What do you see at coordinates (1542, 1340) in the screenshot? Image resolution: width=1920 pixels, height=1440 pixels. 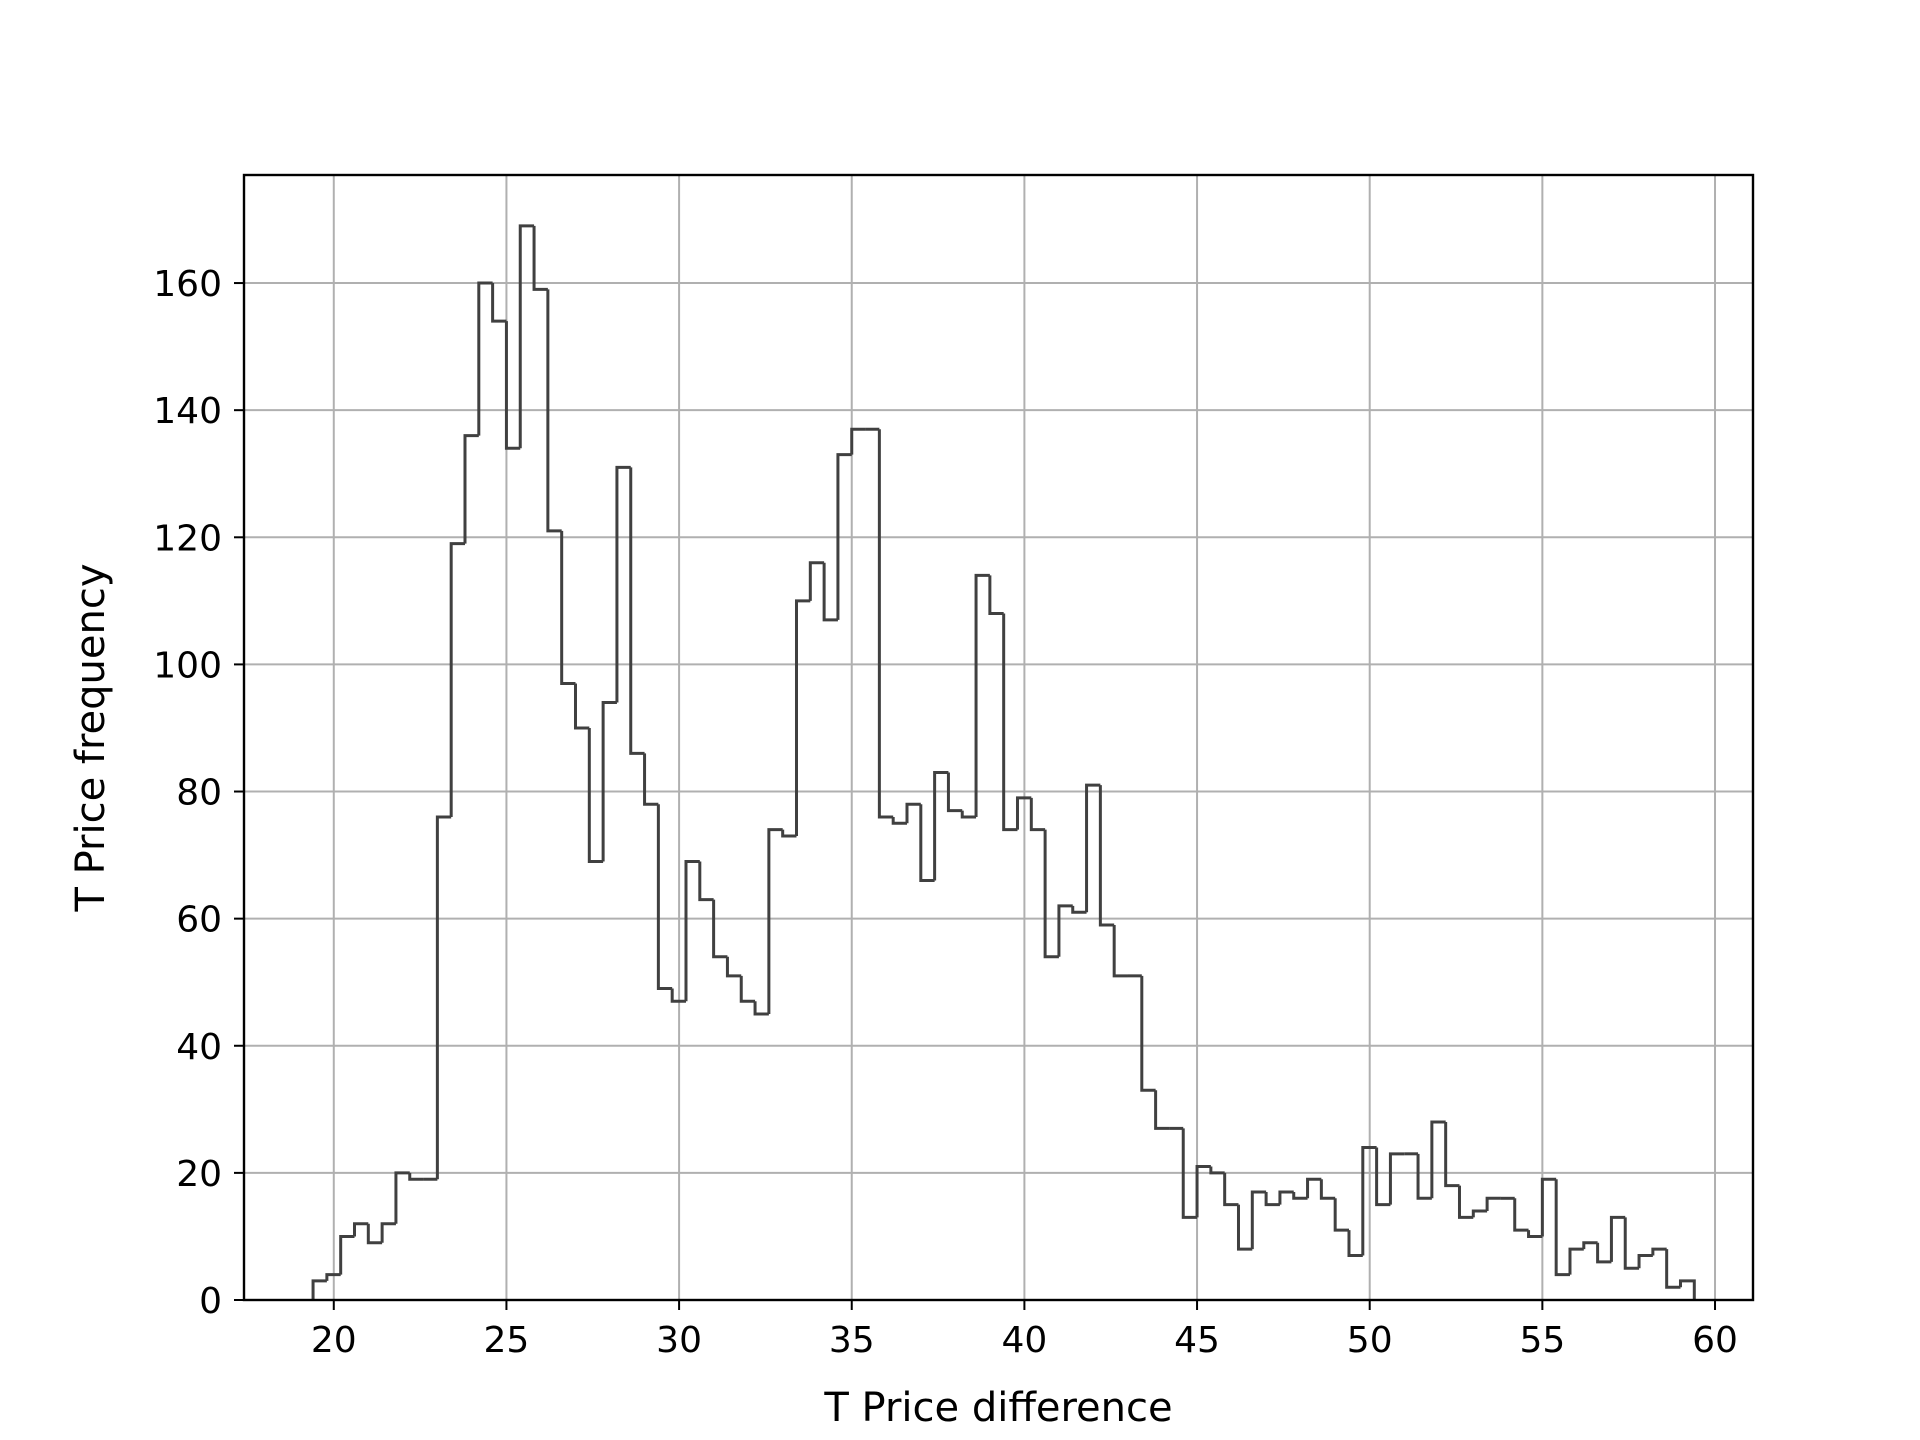 I see `x-tick-label: 55` at bounding box center [1542, 1340].